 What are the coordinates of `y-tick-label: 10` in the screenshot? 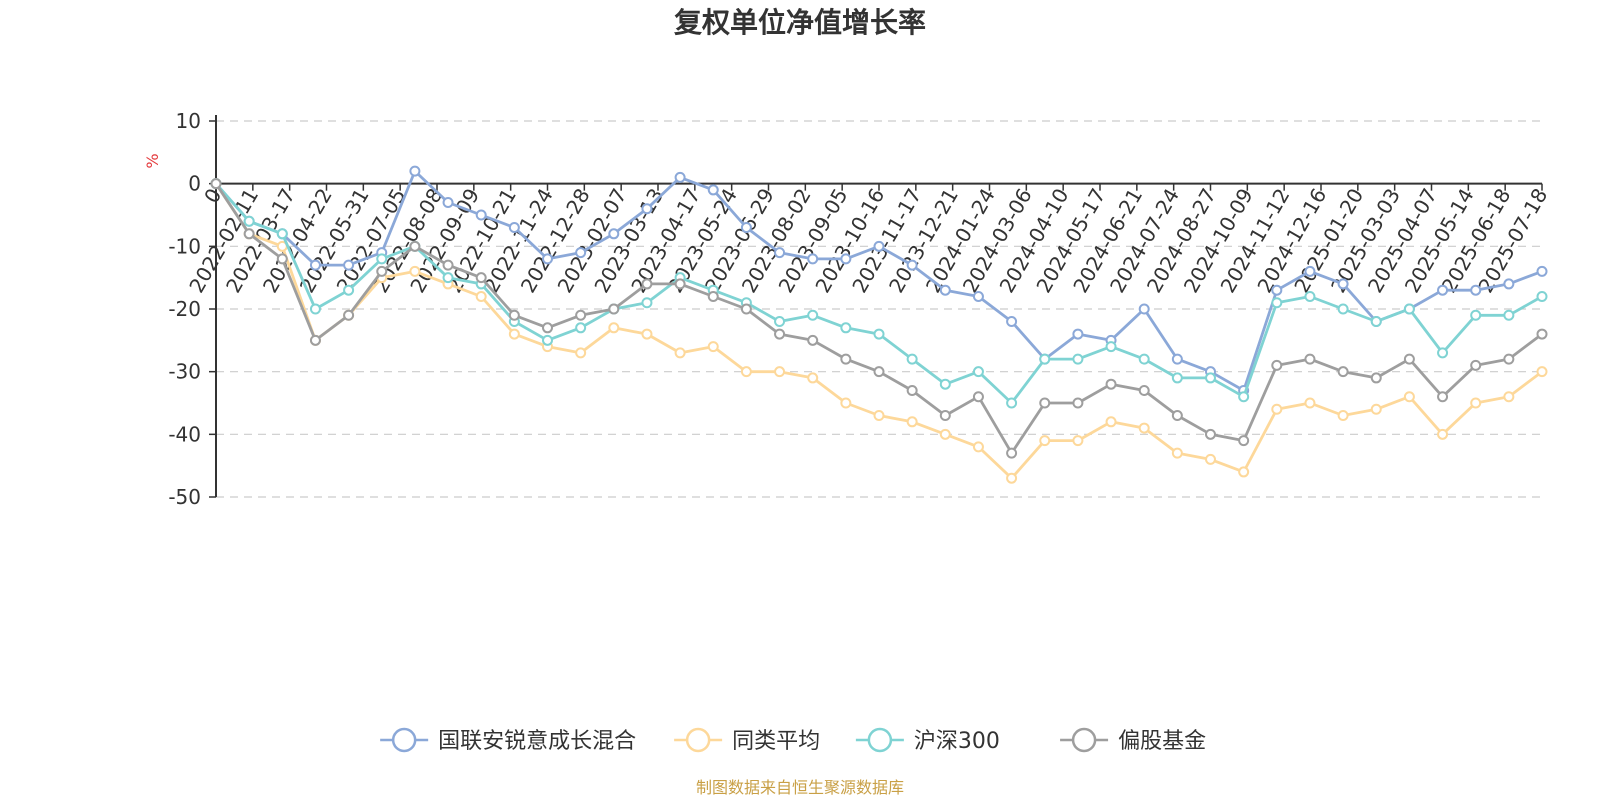 It's located at (188, 121).